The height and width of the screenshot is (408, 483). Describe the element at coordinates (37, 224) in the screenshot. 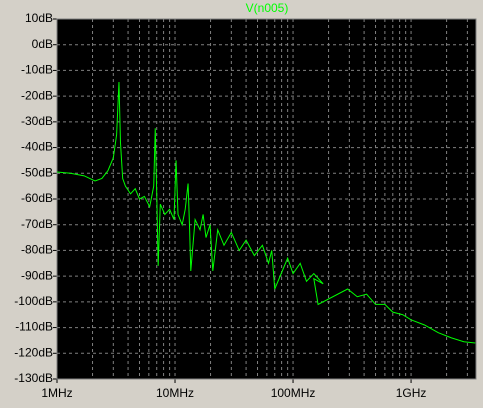

I see `y-tick-label: -70dB` at that location.